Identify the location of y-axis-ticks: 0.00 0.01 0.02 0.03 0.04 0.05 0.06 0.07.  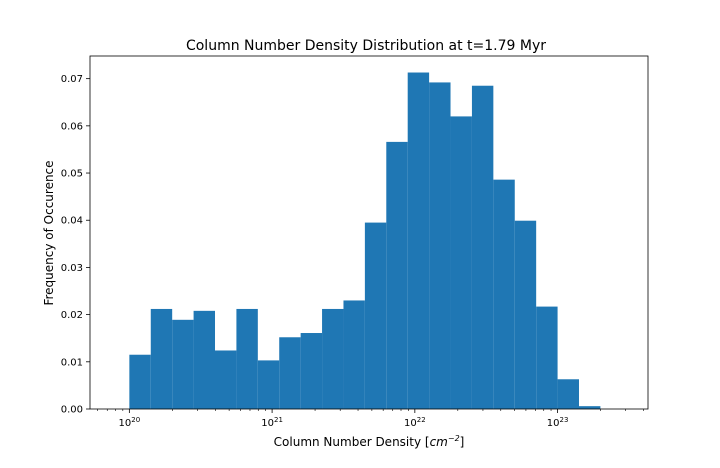
(75, 245).